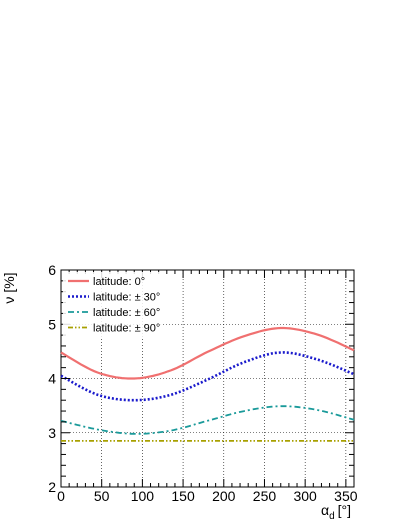 This screenshot has height=529, width=409. I want to click on x-tick-label: 0, so click(61, 496).